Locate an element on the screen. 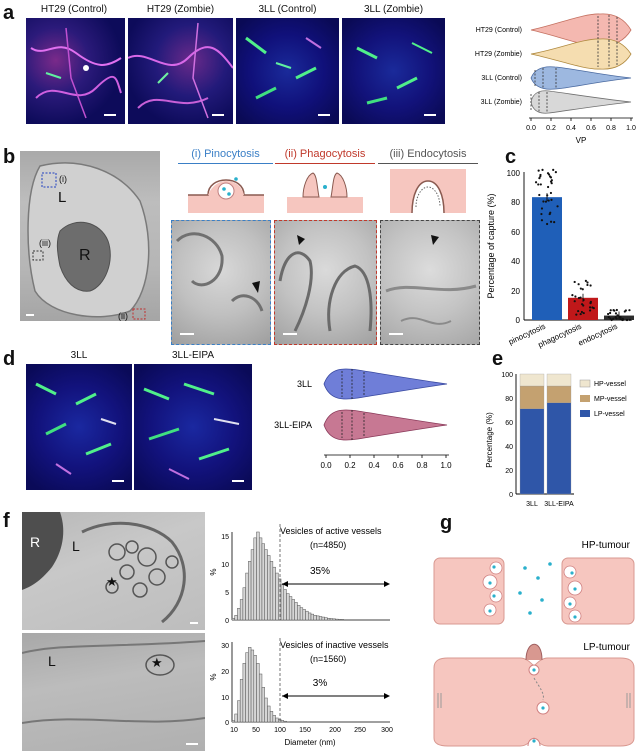 The height and width of the screenshot is (754, 640). f-bottom-ytick-0: 0 is located at coordinates (227, 723).